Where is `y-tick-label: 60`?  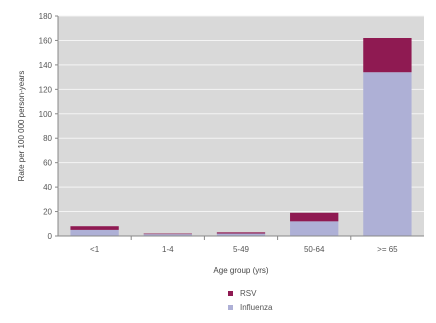 y-tick-label: 60 is located at coordinates (47, 163).